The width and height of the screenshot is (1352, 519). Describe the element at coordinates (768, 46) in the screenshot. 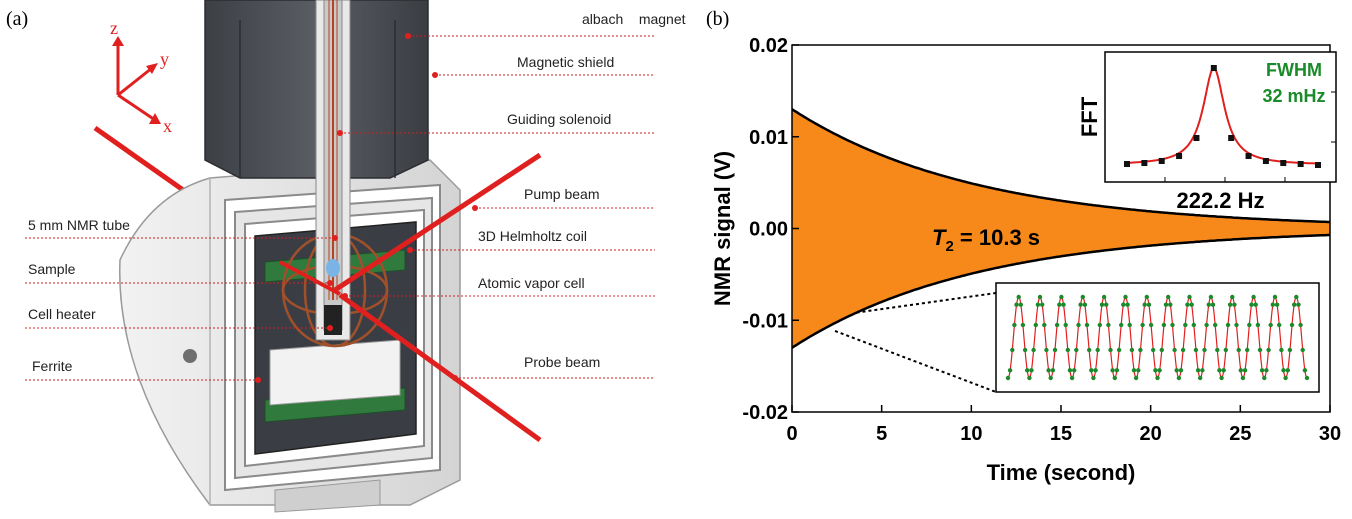

I see `y-tick-label: 0.02` at that location.